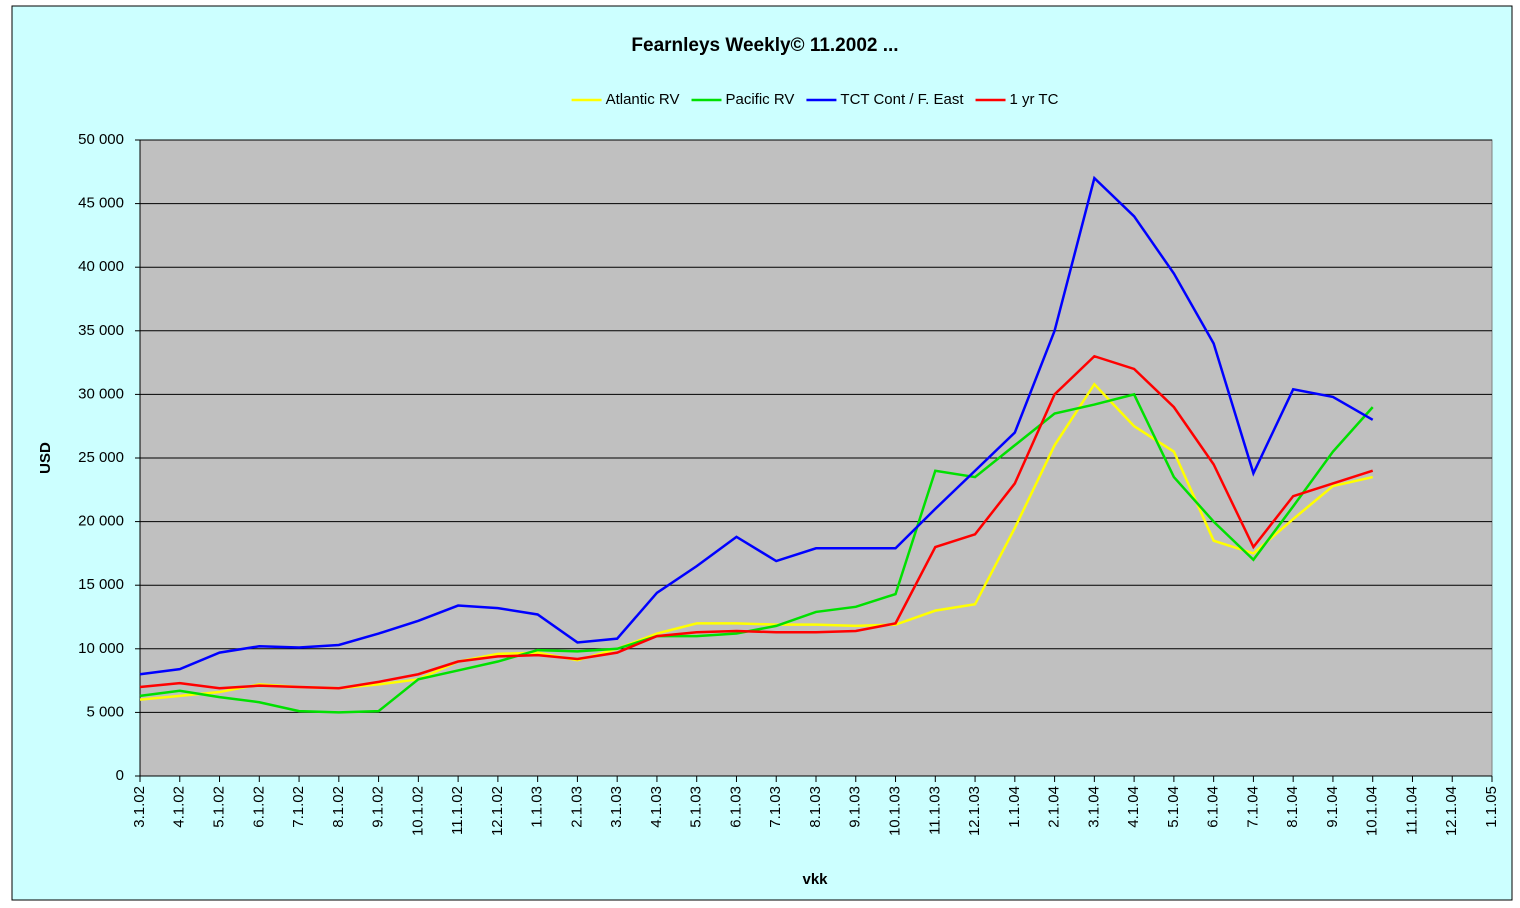 Image resolution: width=1520 pixels, height=908 pixels. I want to click on x-tick-label: 5.1.02, so click(218, 807).